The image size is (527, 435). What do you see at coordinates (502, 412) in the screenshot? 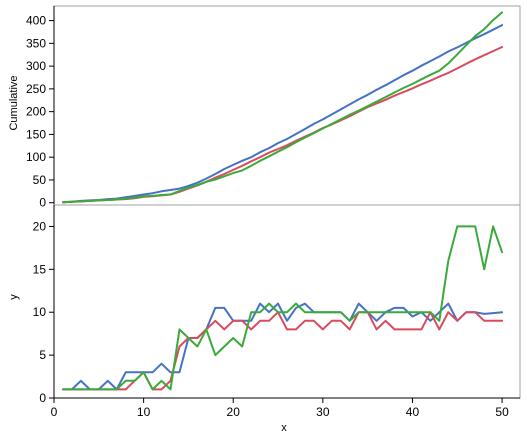
I see `x-tick-label: 50` at bounding box center [502, 412].